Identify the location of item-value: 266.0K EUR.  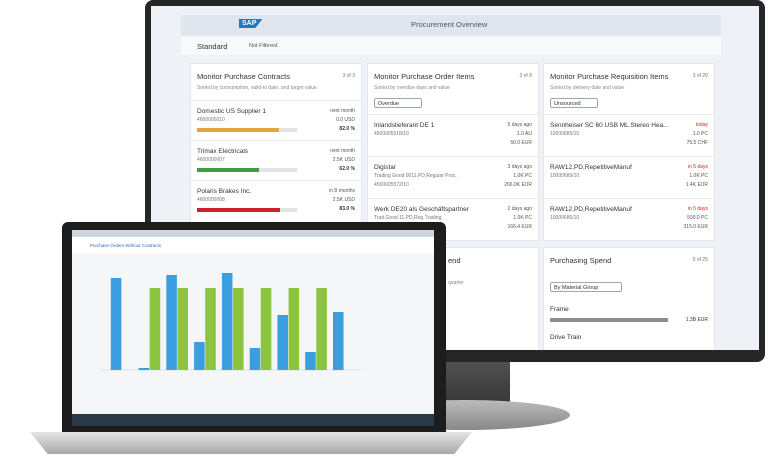
(518, 185).